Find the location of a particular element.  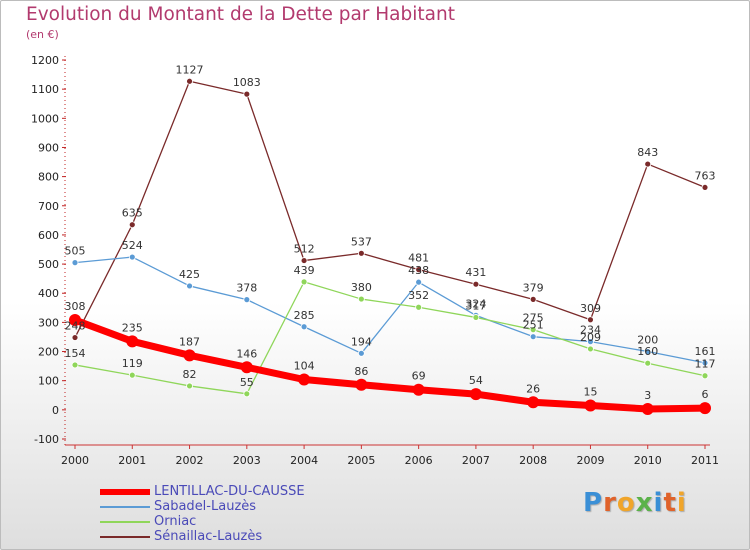

x-tick-label: 2009 is located at coordinates (590, 460).